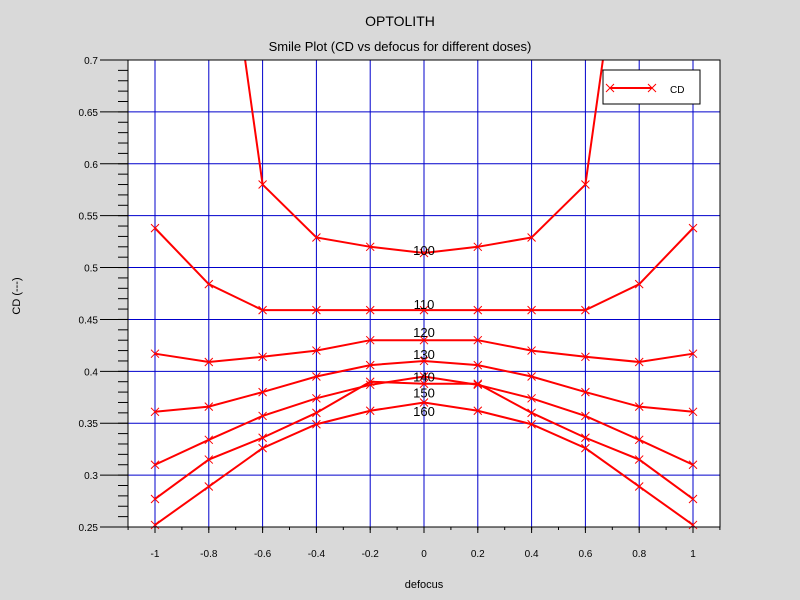 This screenshot has height=600, width=800. What do you see at coordinates (91, 372) in the screenshot?
I see `y-tick-label: 0.4` at bounding box center [91, 372].